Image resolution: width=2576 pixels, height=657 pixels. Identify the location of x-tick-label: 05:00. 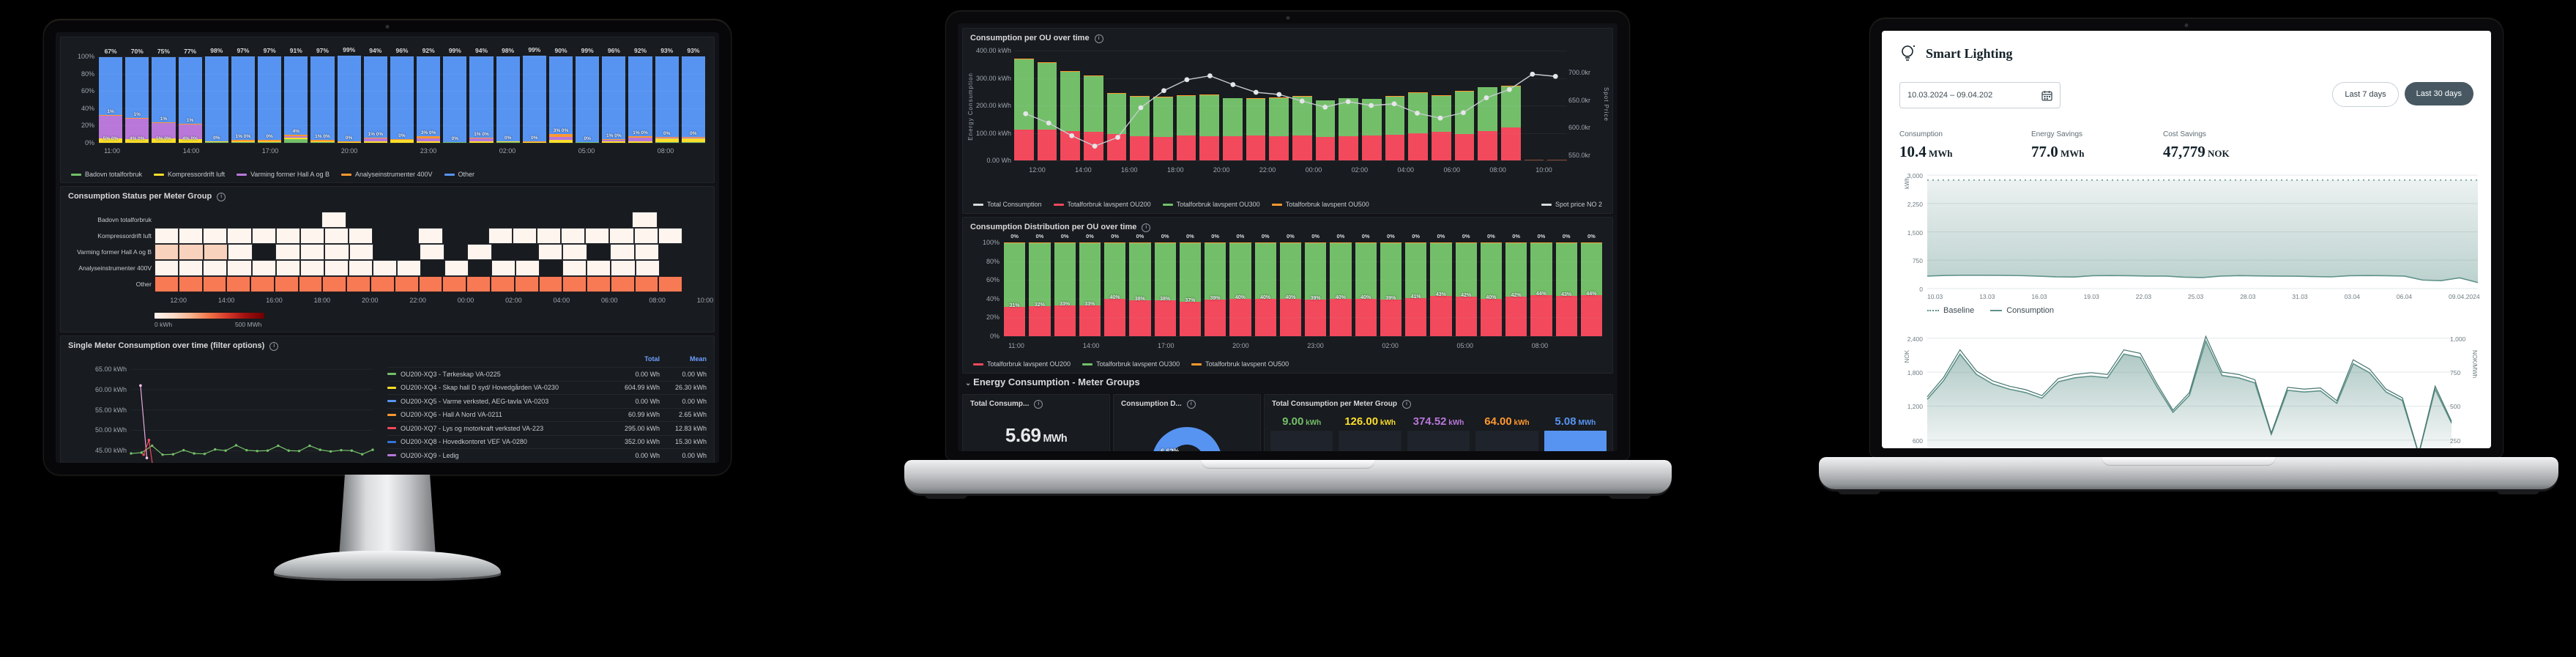
(1465, 345).